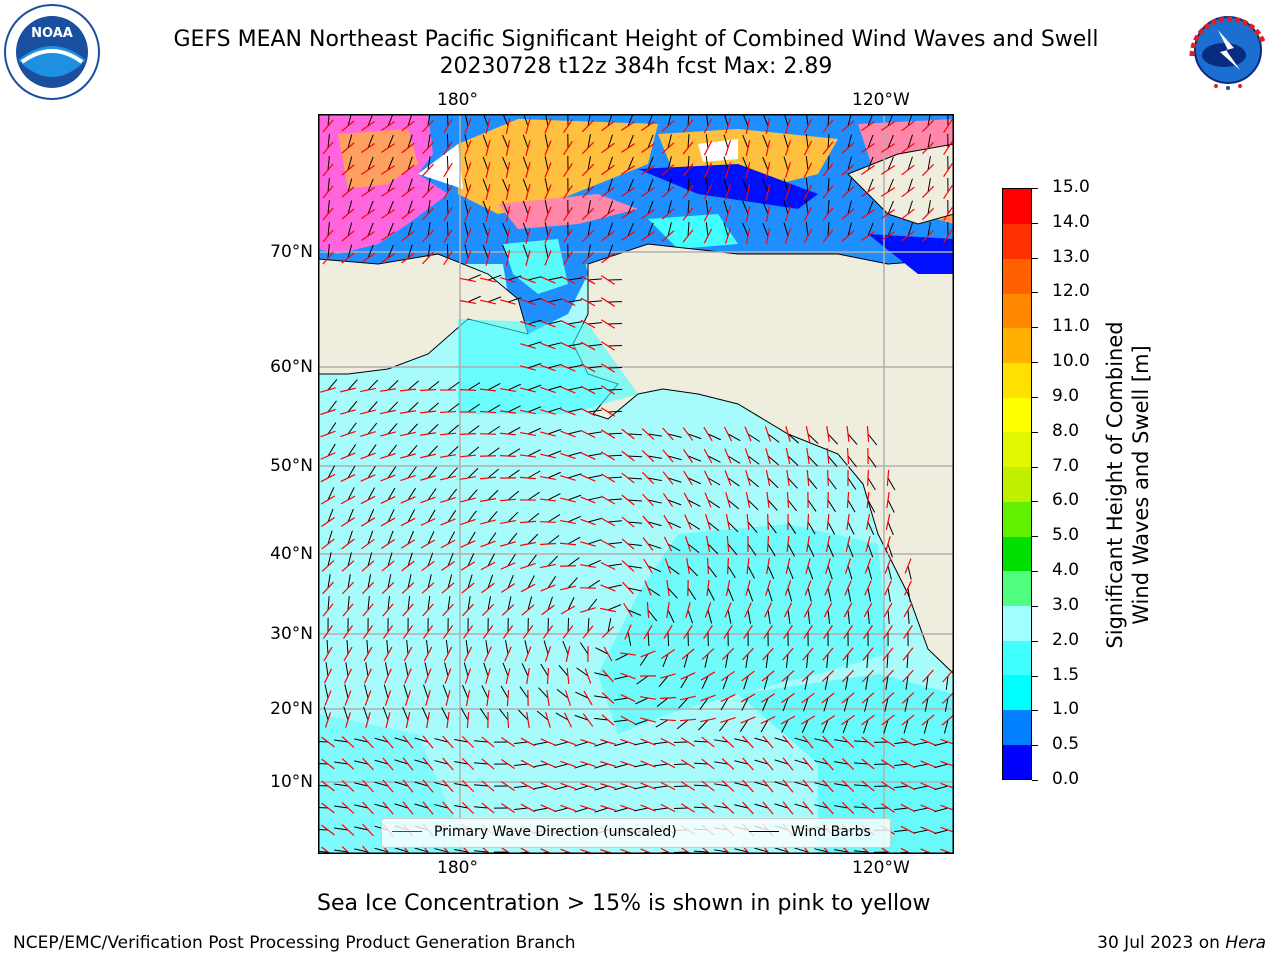 This screenshot has height=960, width=1280. Describe the element at coordinates (1035, 293) in the screenshot. I see `colorbar-tick-mark` at that location.